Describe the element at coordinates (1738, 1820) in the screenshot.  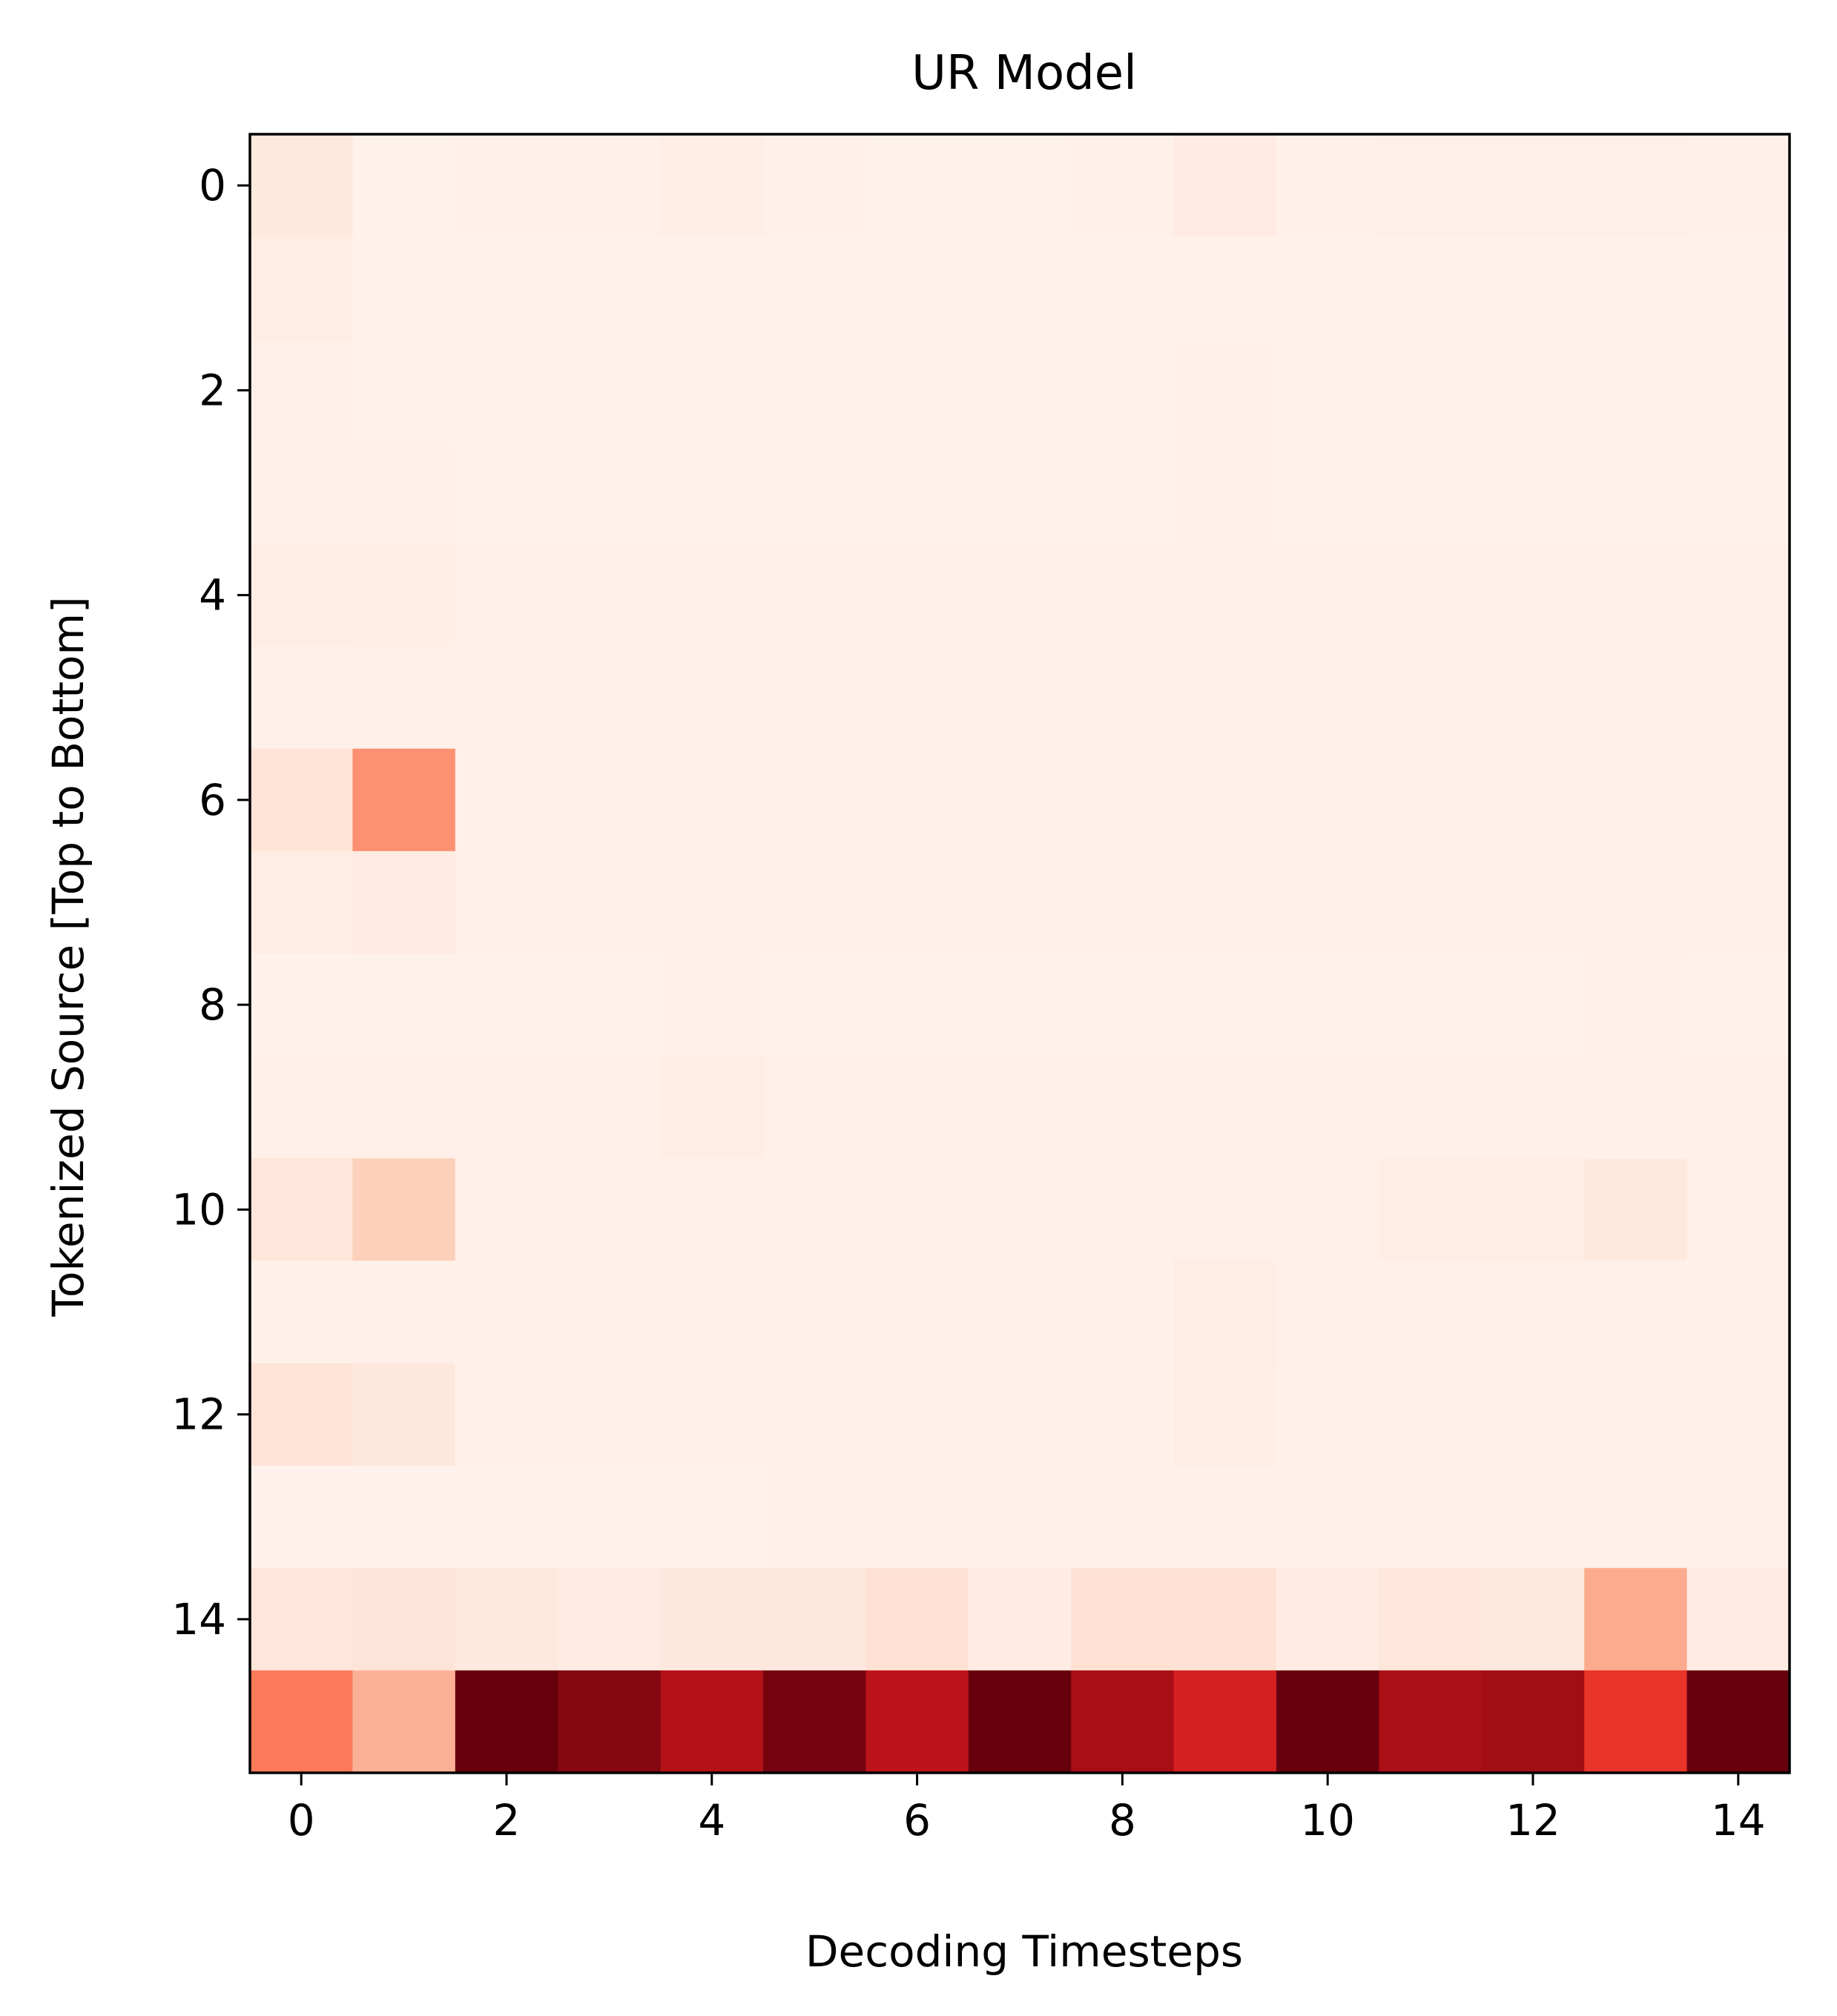
I see `x-tick-label: 14` at that location.